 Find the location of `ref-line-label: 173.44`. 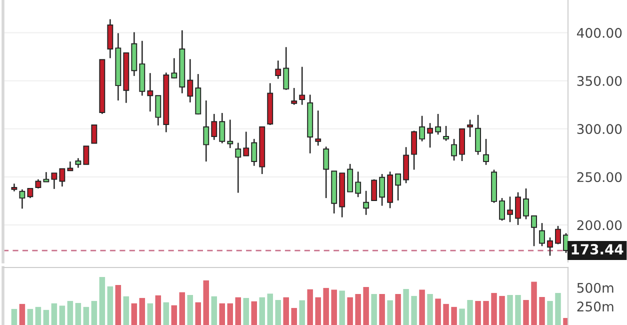

ref-line-label: 173.44 is located at coordinates (598, 249).